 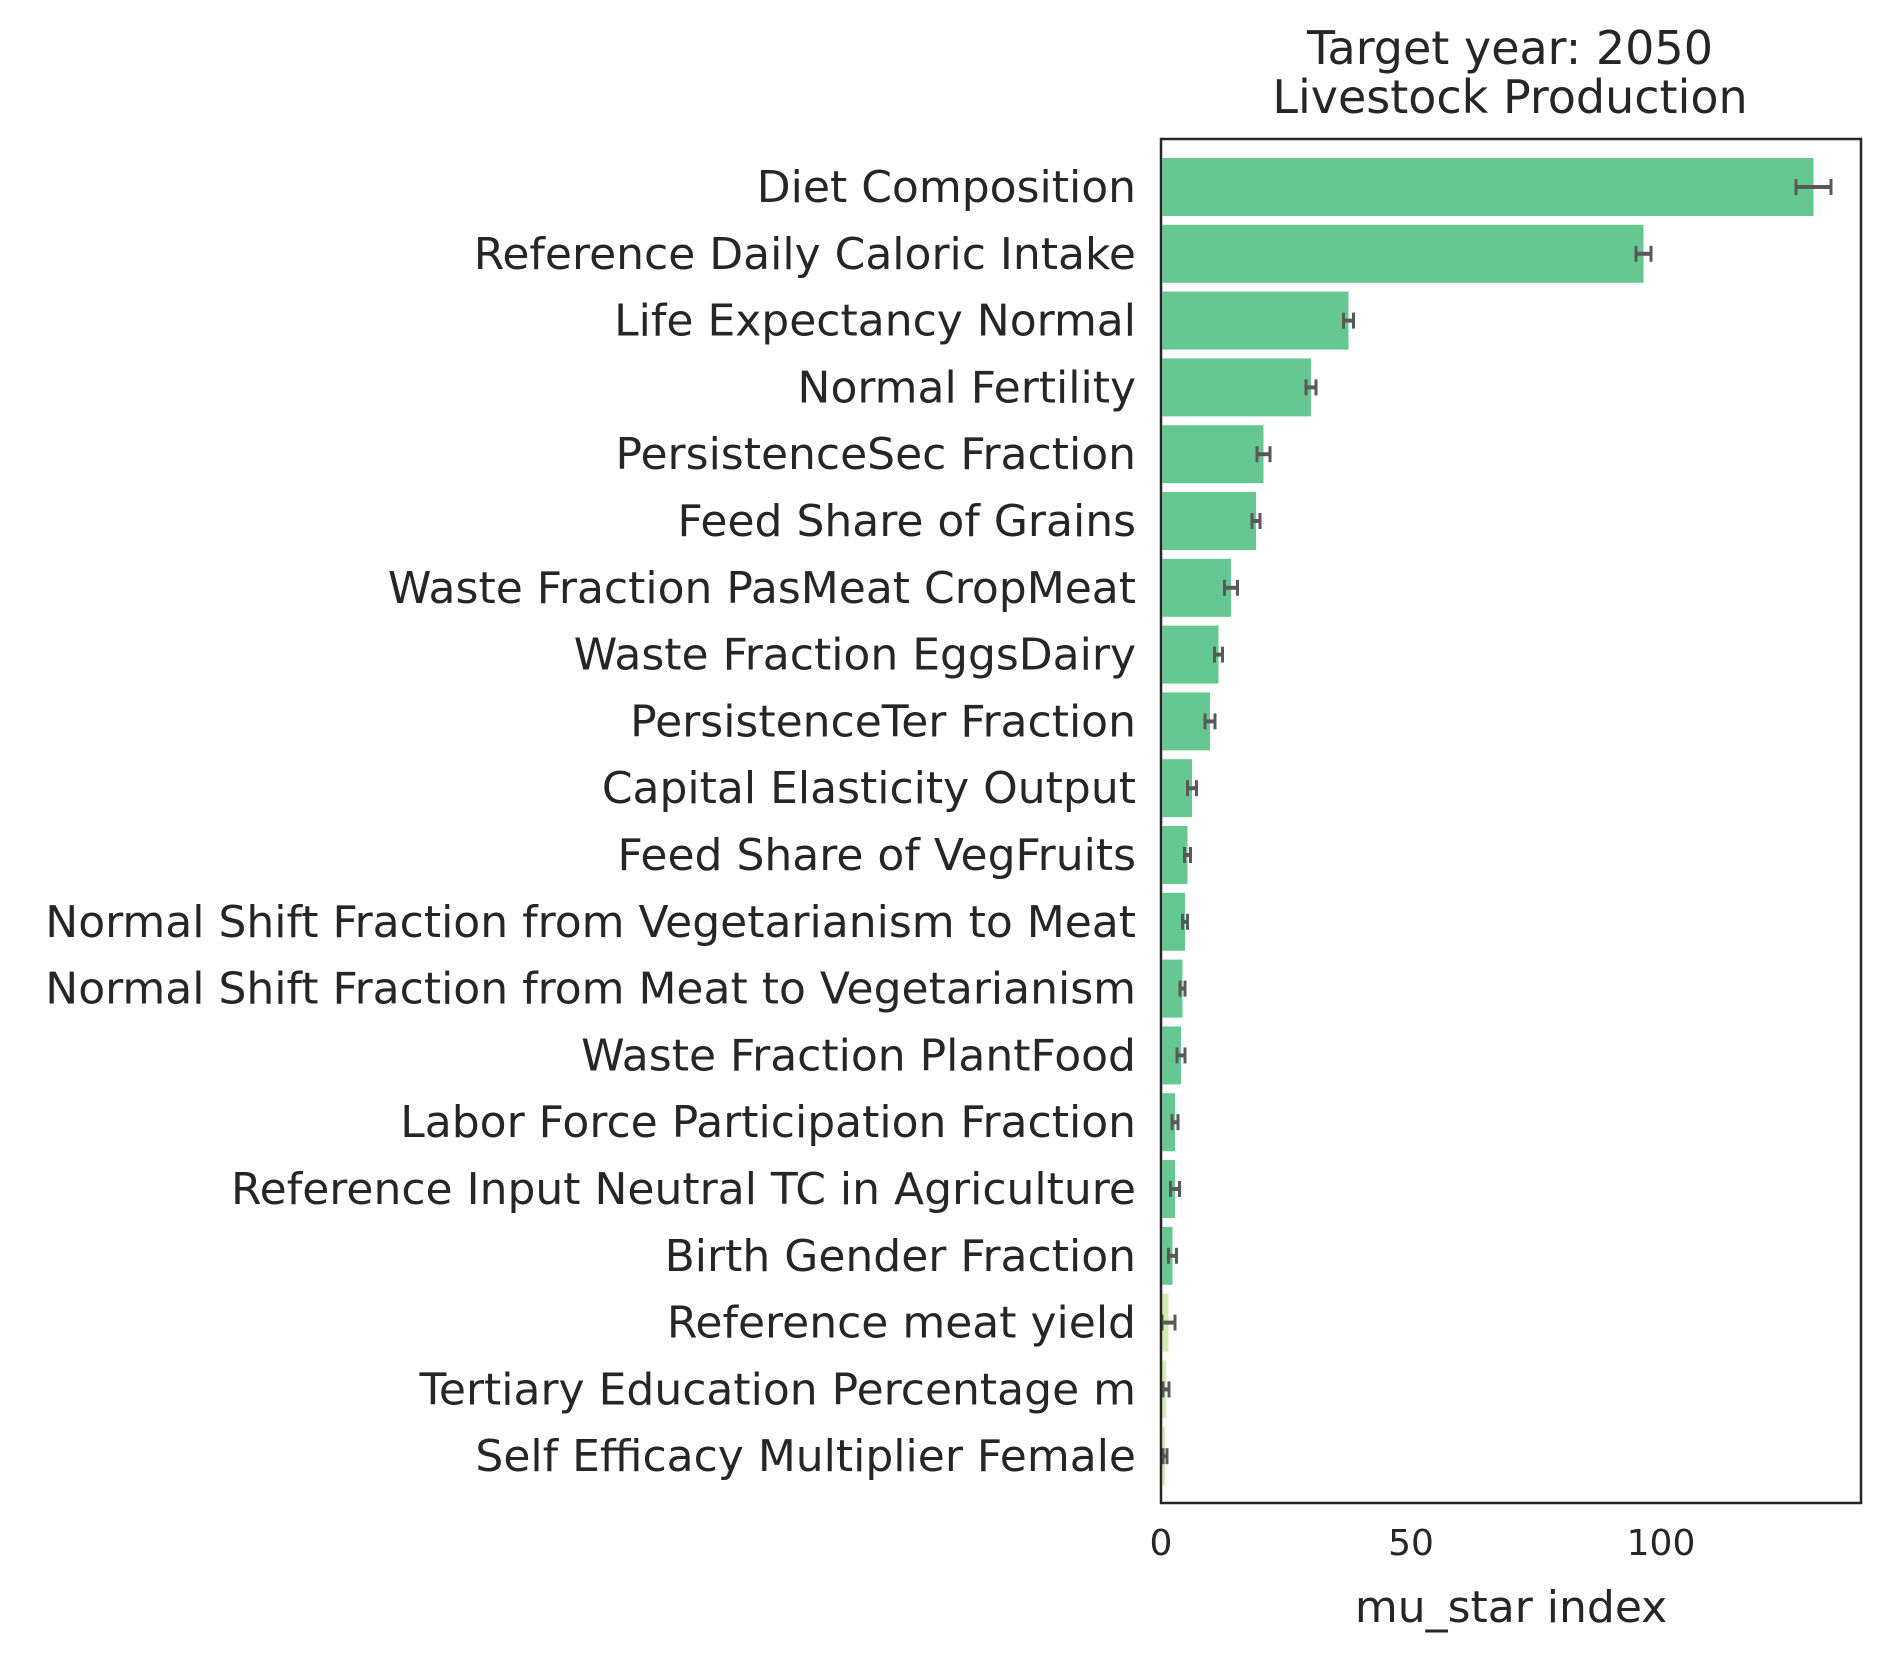 What do you see at coordinates (855, 655) in the screenshot?
I see `y-tick-label: Waste Fraction EggsDairy` at bounding box center [855, 655].